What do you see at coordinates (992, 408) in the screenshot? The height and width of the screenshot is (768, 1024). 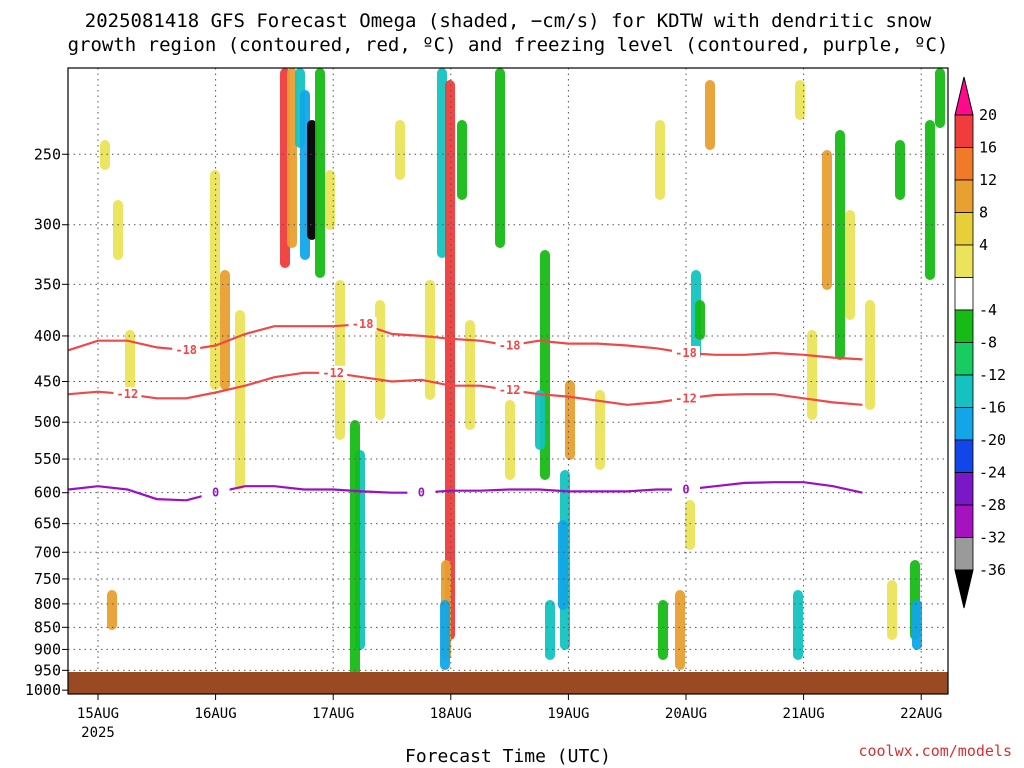 I see `colorbar-label: -16` at bounding box center [992, 408].